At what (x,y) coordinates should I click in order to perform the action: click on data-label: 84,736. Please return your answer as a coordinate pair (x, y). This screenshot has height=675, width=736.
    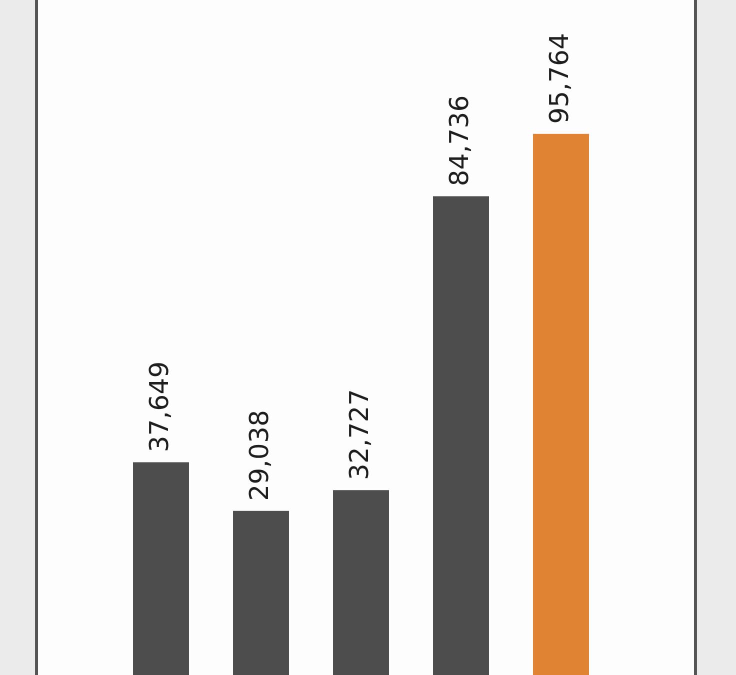
    Looking at the image, I should click on (459, 140).